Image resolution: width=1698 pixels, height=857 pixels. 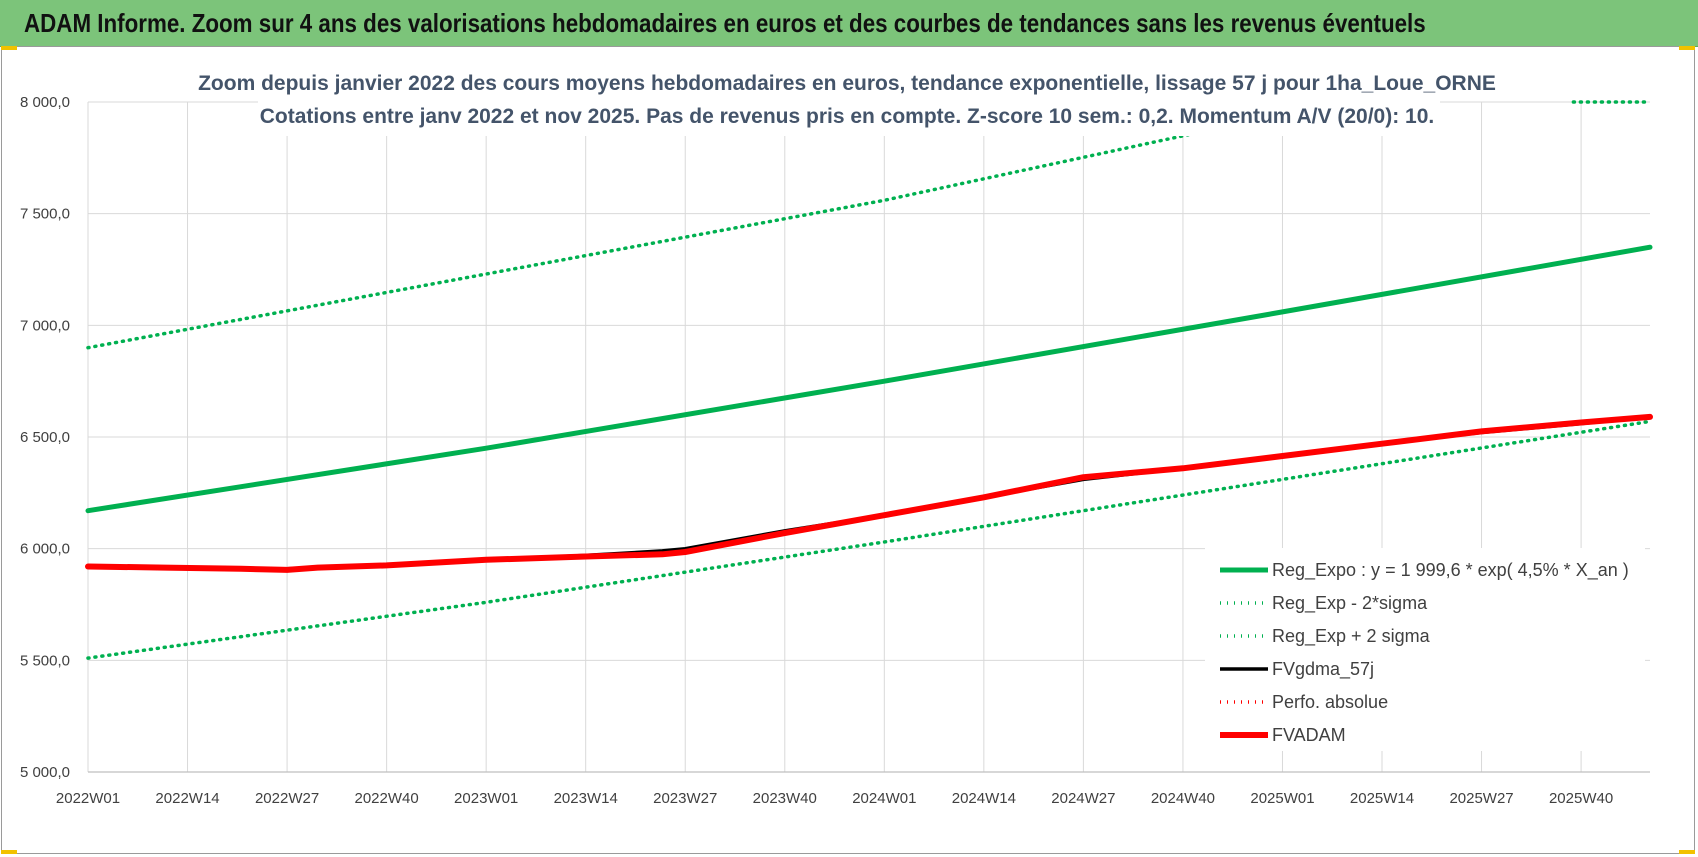 What do you see at coordinates (849, 100) in the screenshot?
I see `title-backdrop` at bounding box center [849, 100].